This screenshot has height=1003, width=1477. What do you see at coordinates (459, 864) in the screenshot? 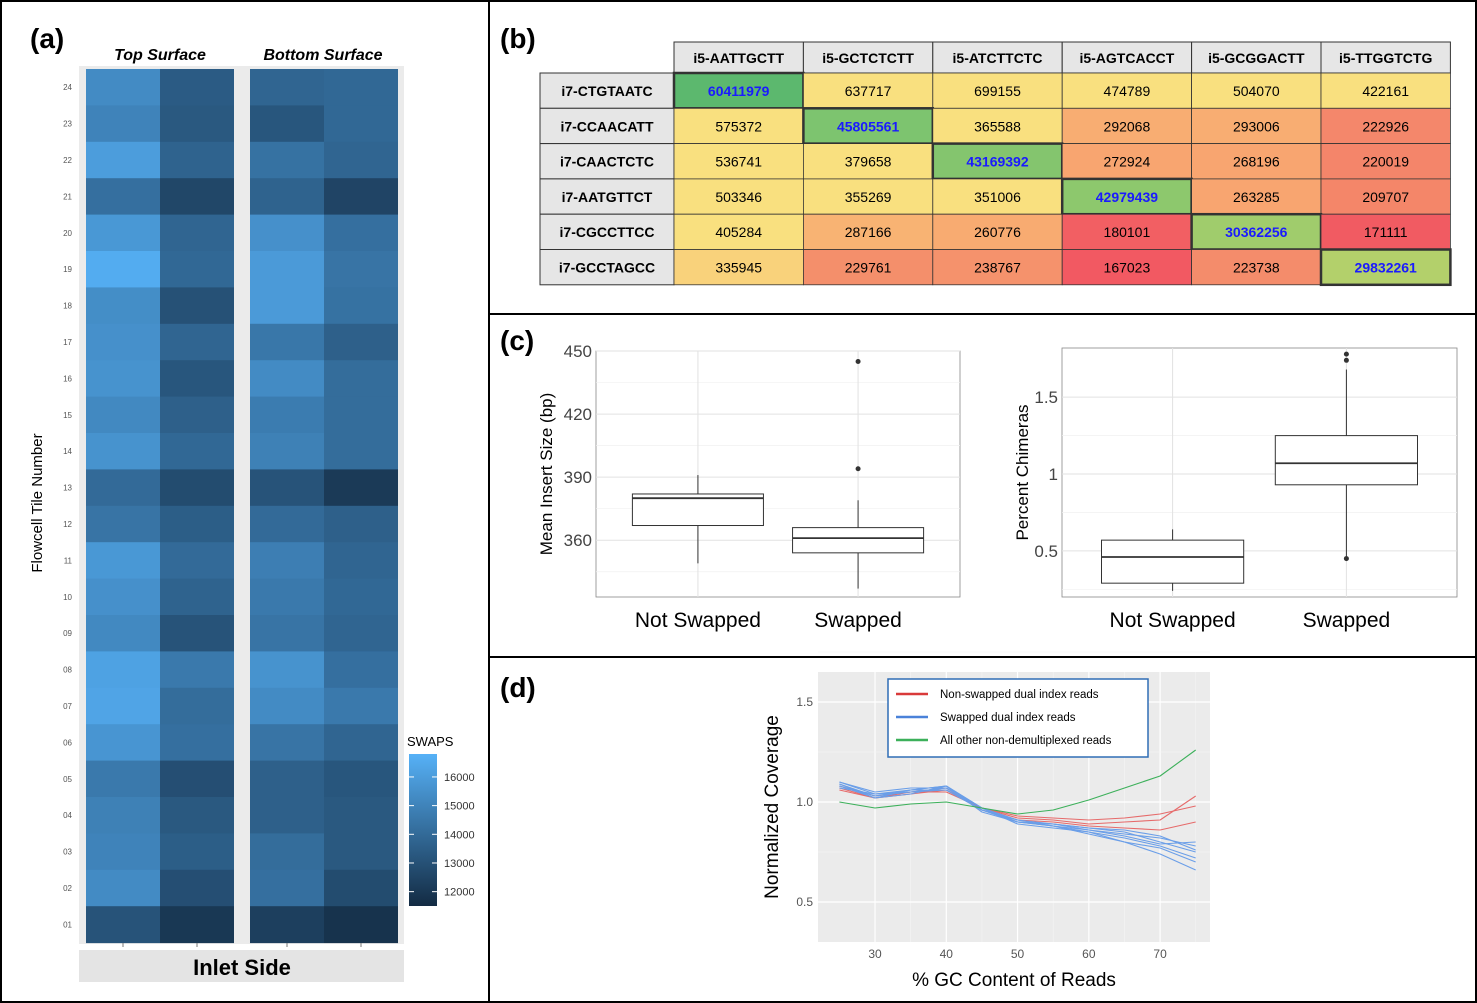
I see `legend-tick-label: 13000` at bounding box center [459, 864].